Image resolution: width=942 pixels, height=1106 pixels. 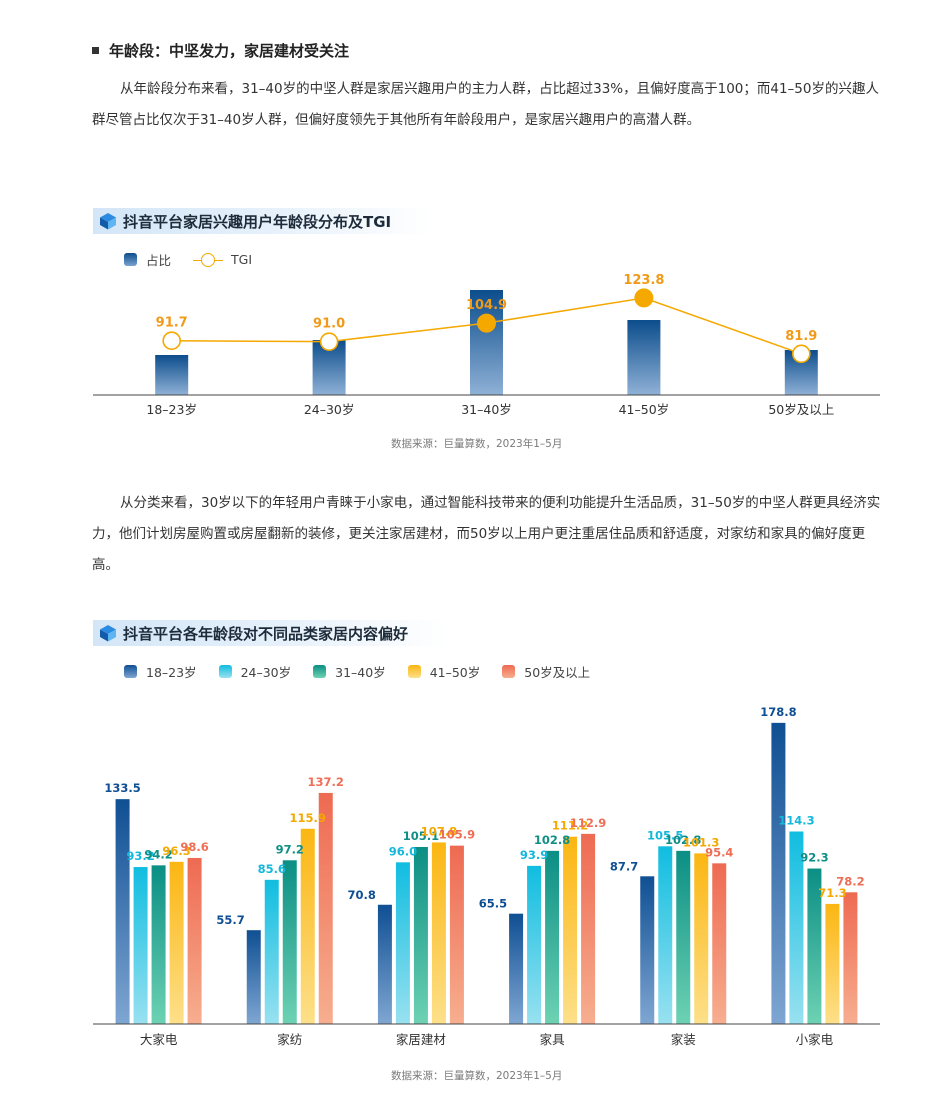 What do you see at coordinates (289, 1039) in the screenshot?
I see `category-label: 家纺` at bounding box center [289, 1039].